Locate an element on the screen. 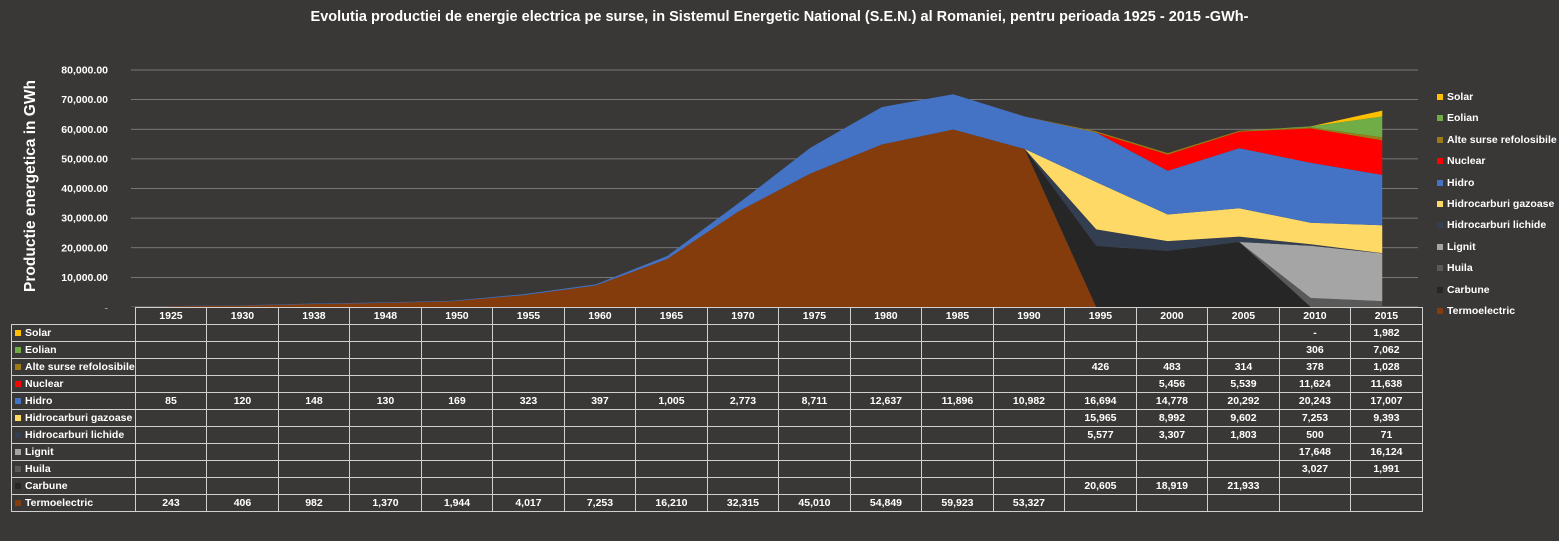 This screenshot has height=541, width=1559. data-label: 3,307 is located at coordinates (1172, 435).